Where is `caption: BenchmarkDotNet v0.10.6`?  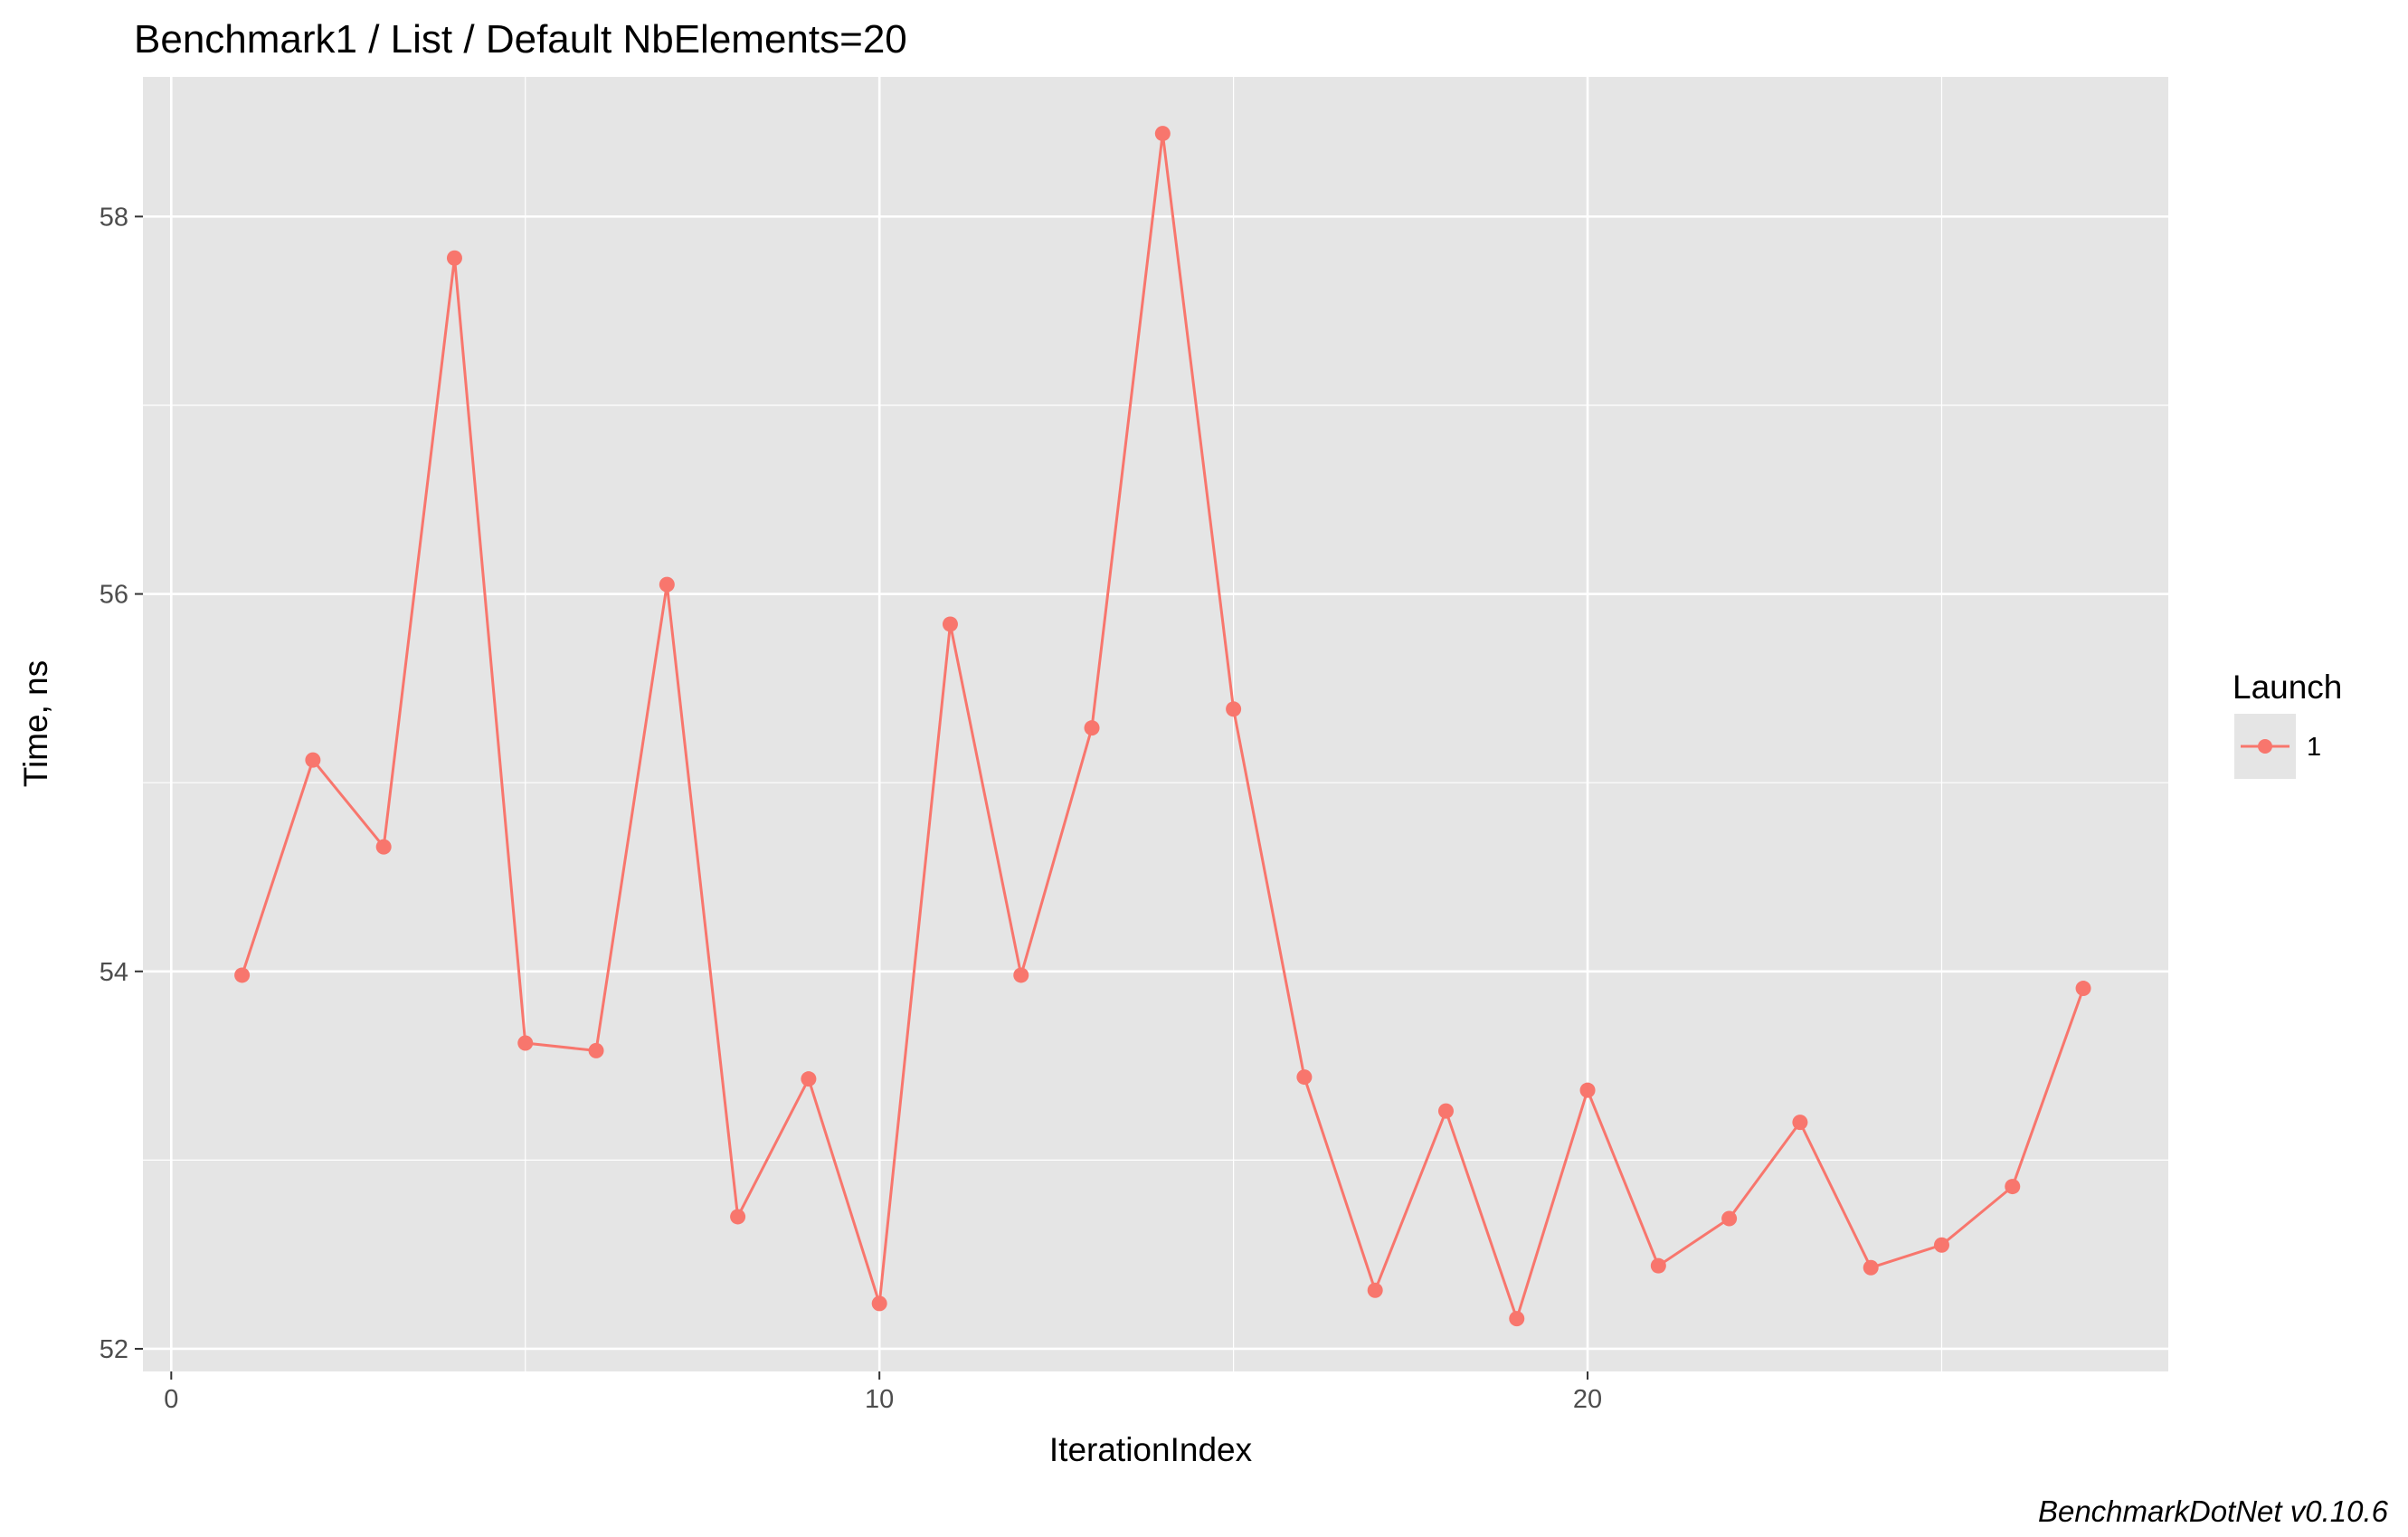
caption: BenchmarkDotNet v0.10.6 is located at coordinates (2213, 1511).